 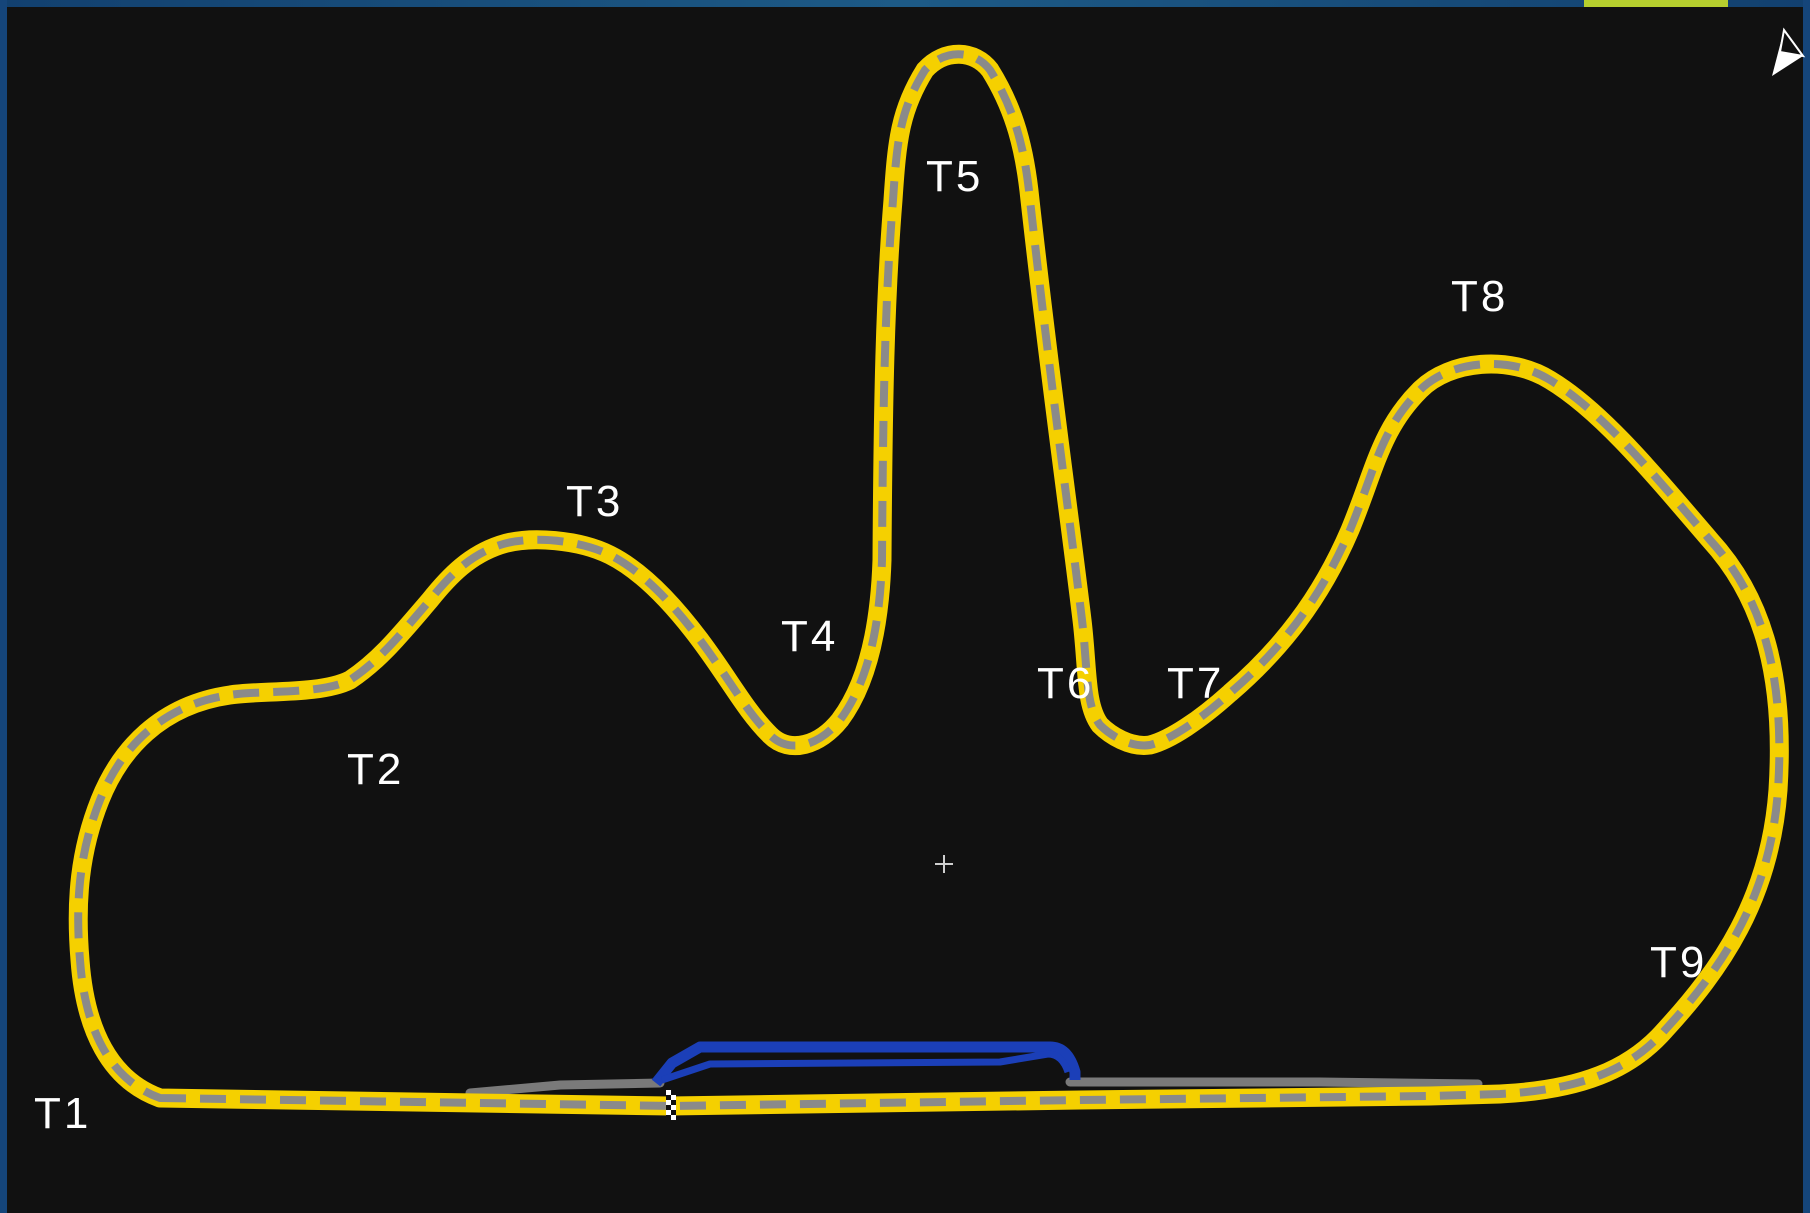 What do you see at coordinates (974, 1087) in the screenshot?
I see `pit-road` at bounding box center [974, 1087].